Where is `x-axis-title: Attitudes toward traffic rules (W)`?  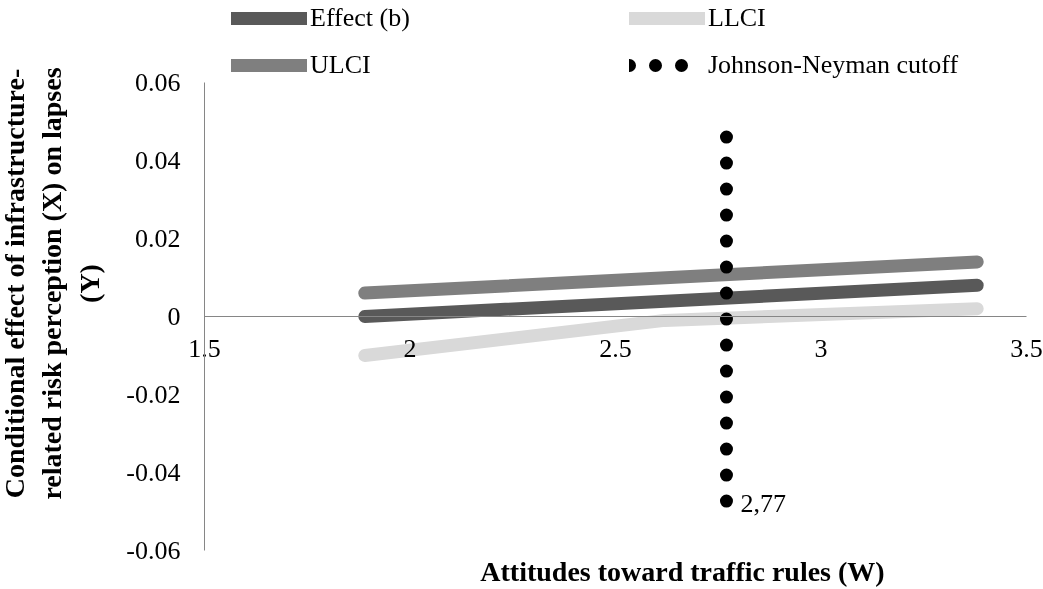 x-axis-title: Attitudes toward traffic rules (W) is located at coordinates (682, 571).